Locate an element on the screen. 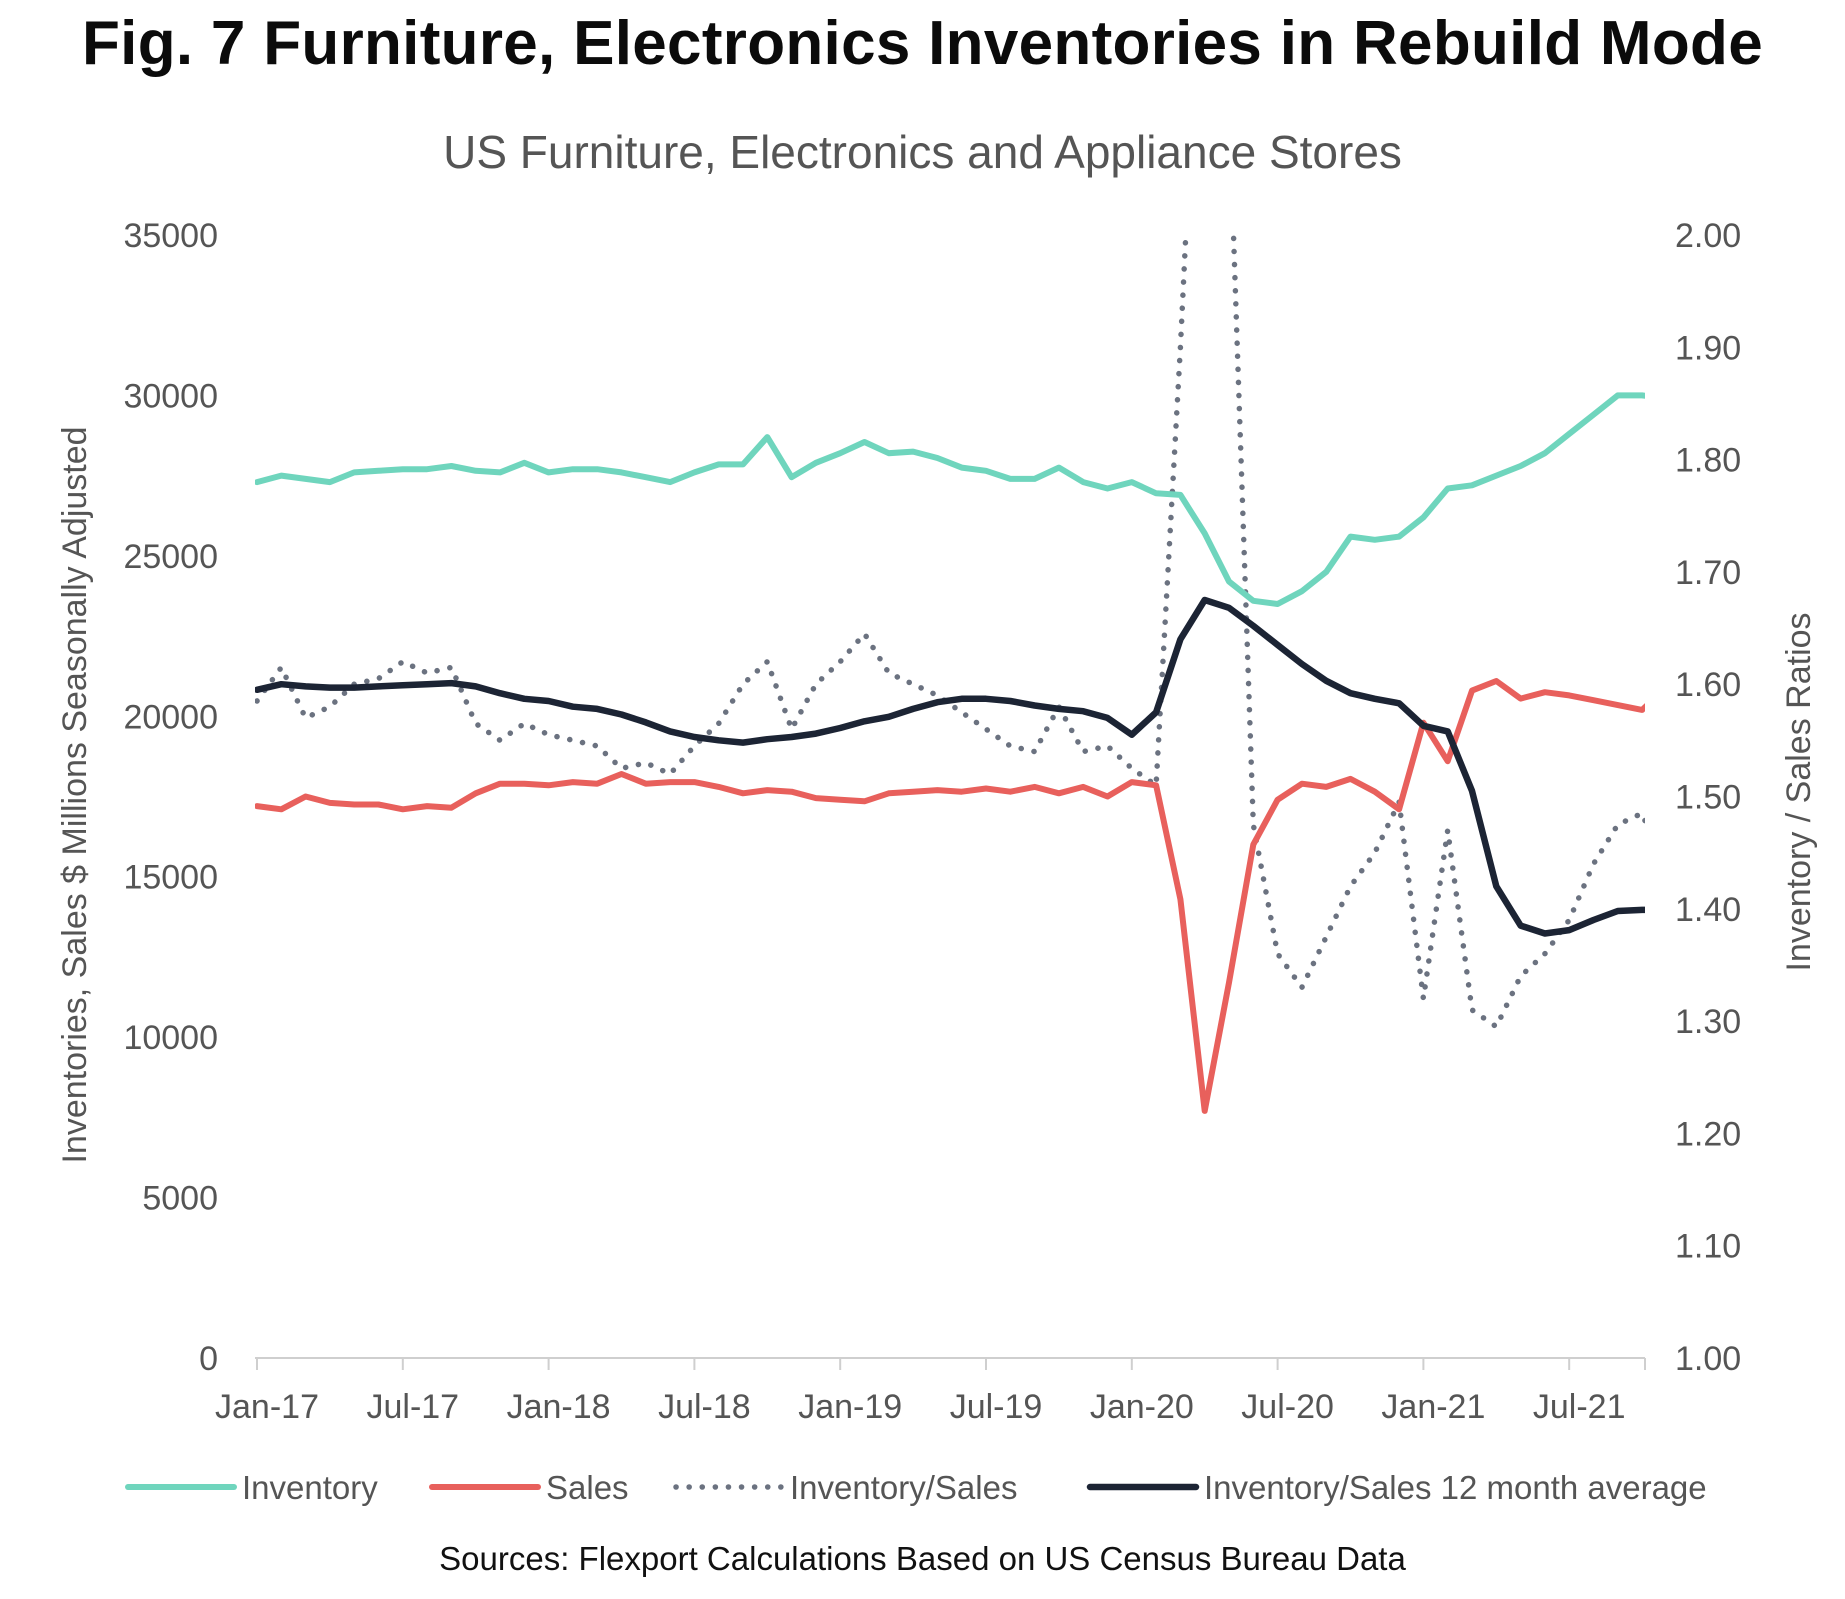  legend-label-inventory-sales-12-month-average: Inventory/Sales 12 month average is located at coordinates (1455, 1487).